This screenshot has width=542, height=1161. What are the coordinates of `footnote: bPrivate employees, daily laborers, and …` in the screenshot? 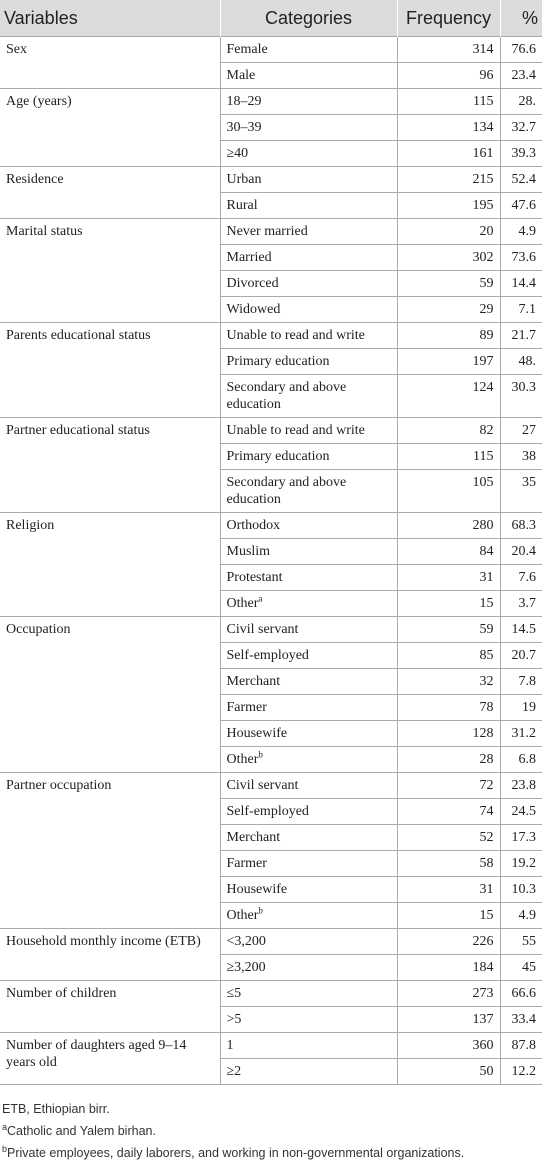 It's located at (271, 1152).